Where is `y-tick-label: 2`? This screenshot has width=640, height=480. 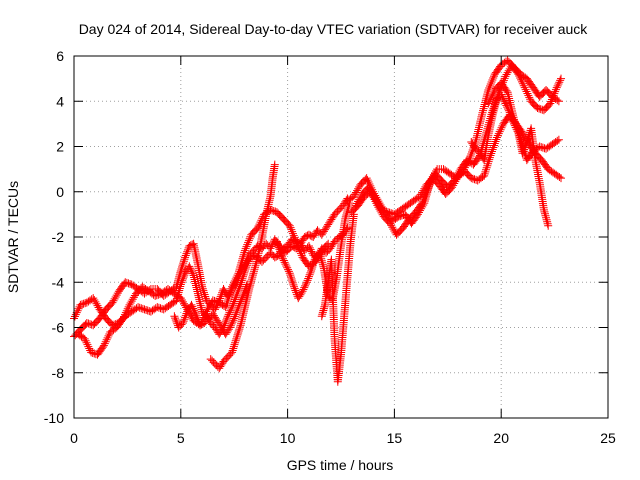
y-tick-label: 2 is located at coordinates (60, 147).